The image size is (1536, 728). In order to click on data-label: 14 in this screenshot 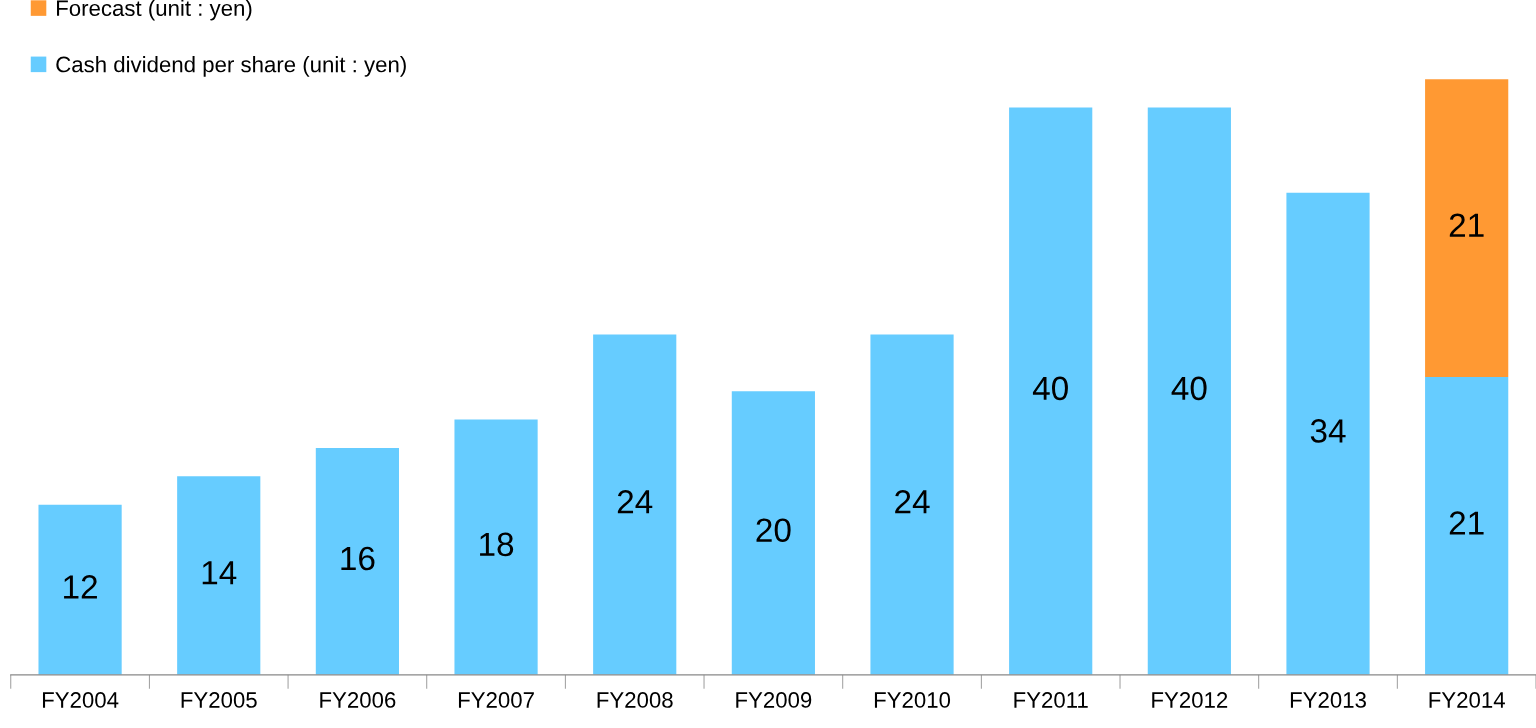, I will do `click(219, 573)`.